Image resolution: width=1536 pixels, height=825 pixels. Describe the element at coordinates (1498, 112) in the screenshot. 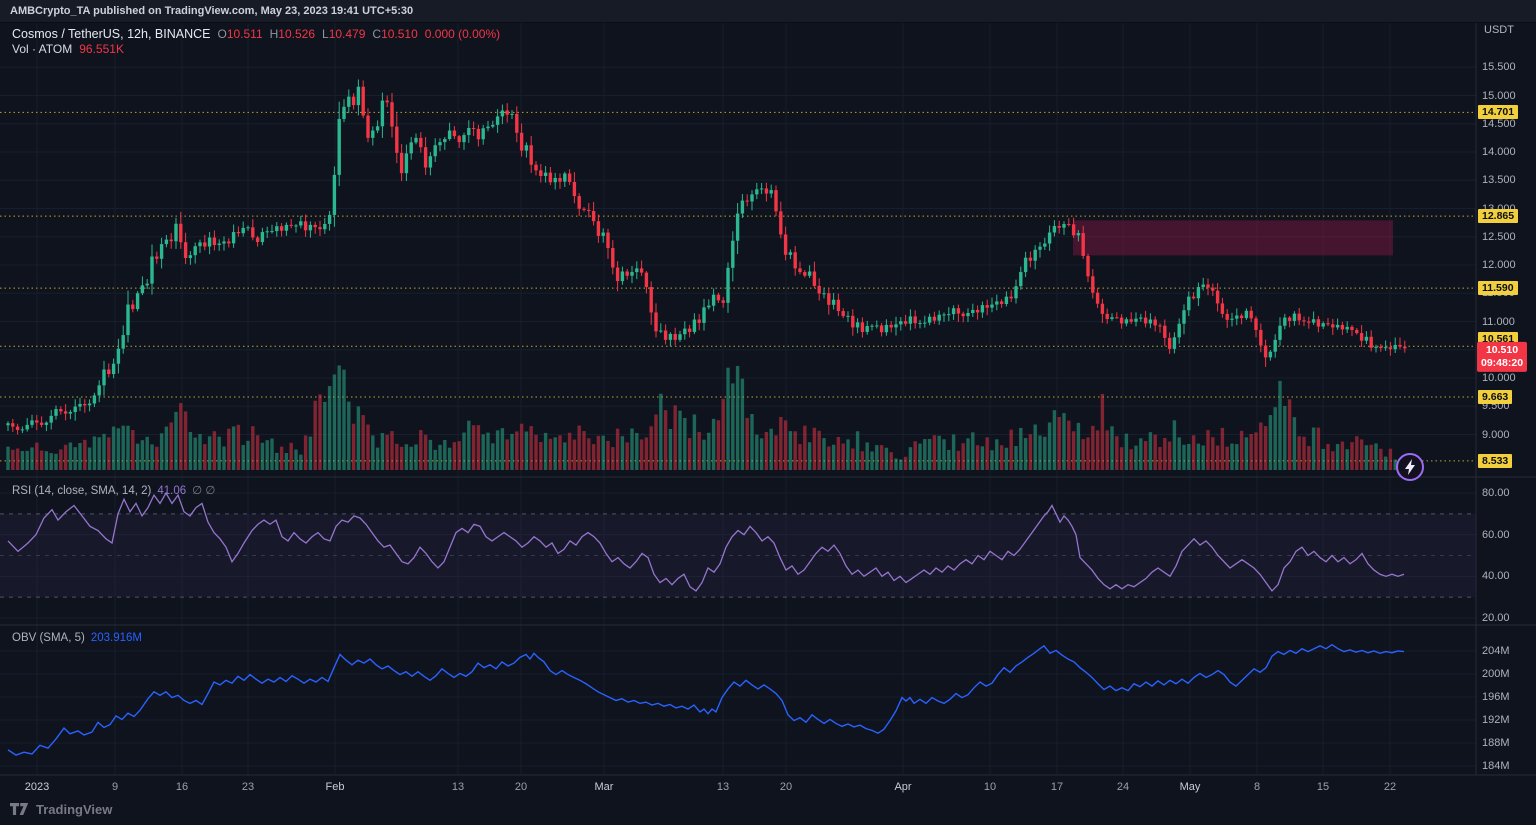

I see `price-level-label: 14.701` at that location.